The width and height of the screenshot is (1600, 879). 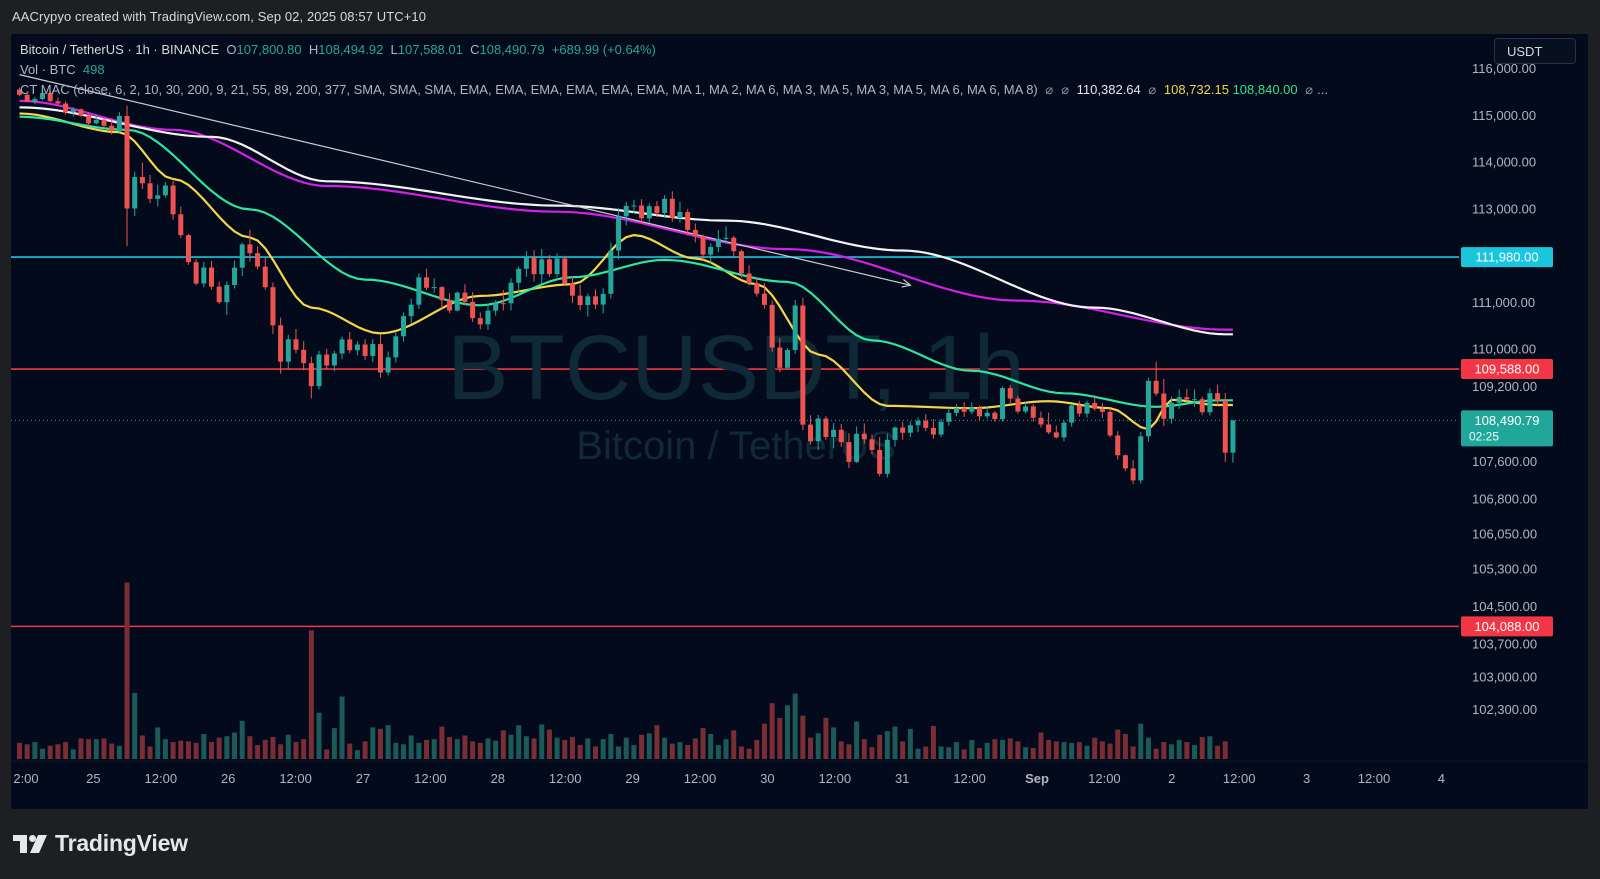 What do you see at coordinates (674, 70) in the screenshot?
I see `volume-row: Vol · BTC 498` at bounding box center [674, 70].